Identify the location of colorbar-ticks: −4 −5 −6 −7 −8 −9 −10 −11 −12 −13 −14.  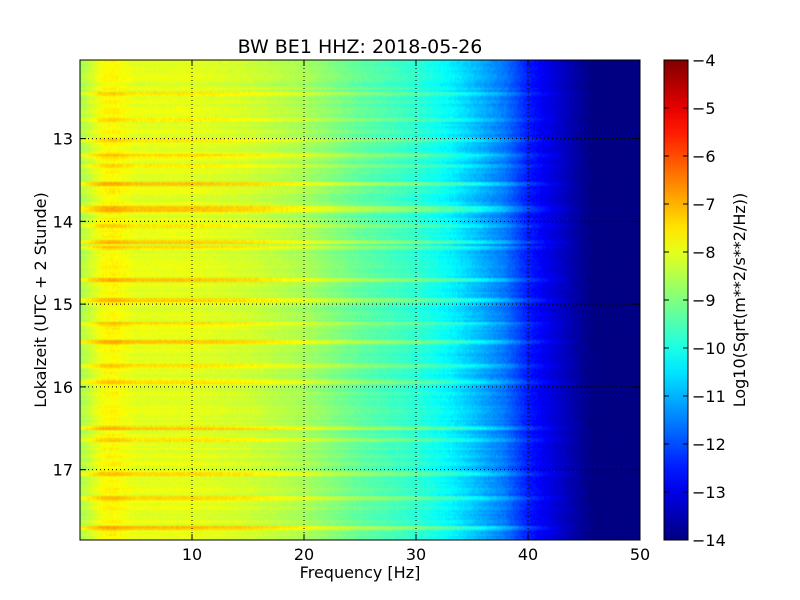
(695, 300).